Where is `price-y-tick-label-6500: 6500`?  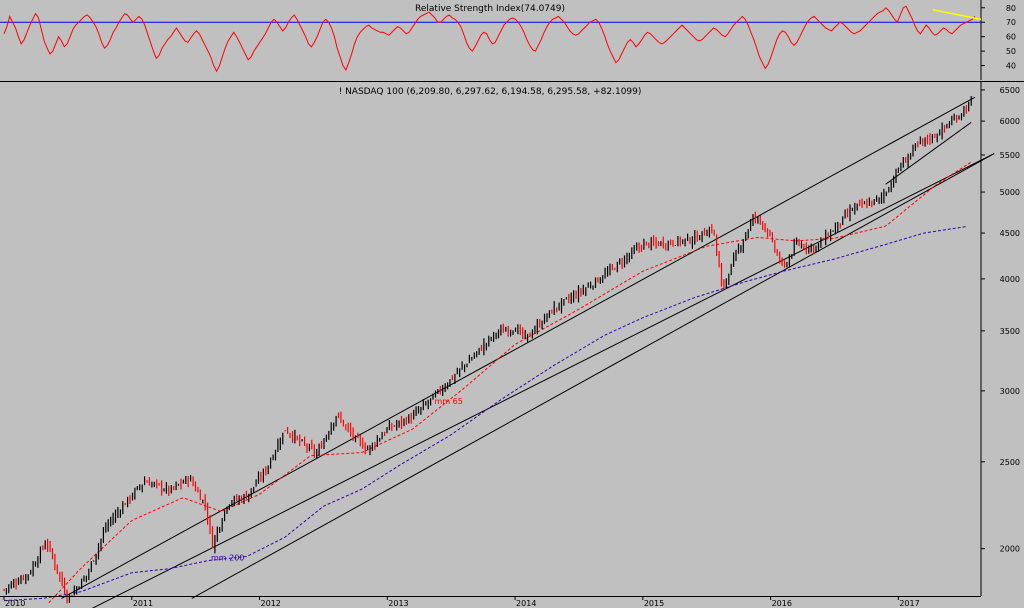 price-y-tick-label-6500: 6500 is located at coordinates (1010, 90).